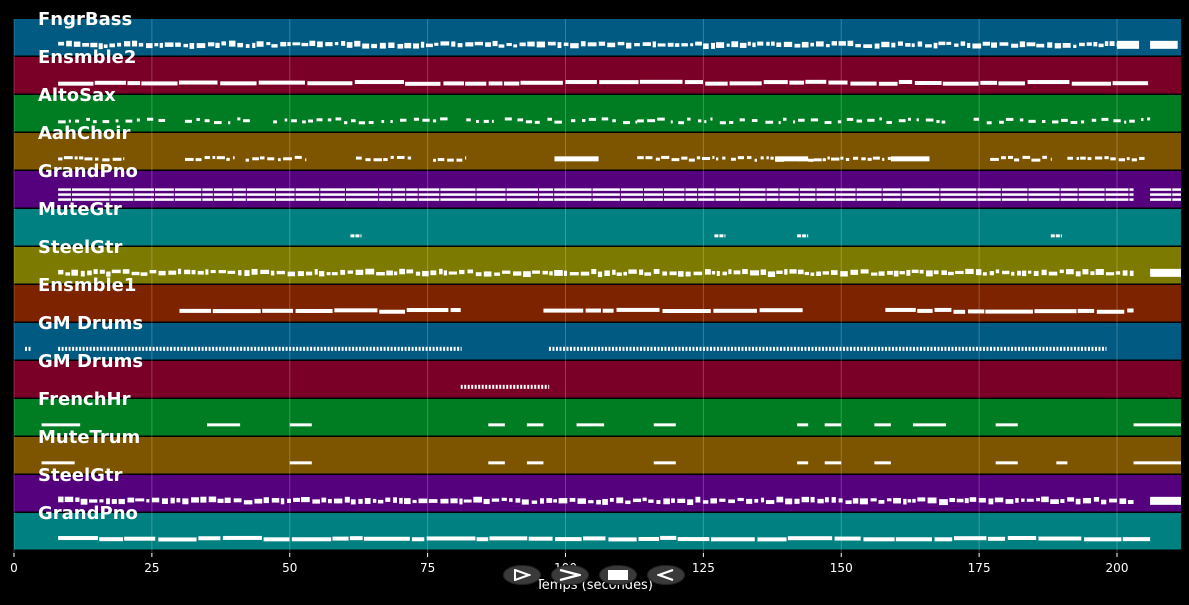 The image size is (1189, 605). Describe the element at coordinates (666, 575) in the screenshot. I see `back-button` at that location.